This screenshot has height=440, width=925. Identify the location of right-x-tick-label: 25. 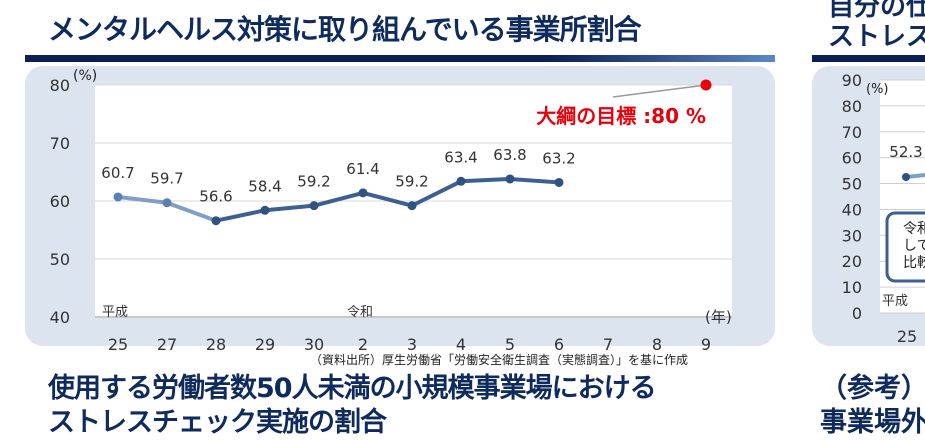
(907, 336).